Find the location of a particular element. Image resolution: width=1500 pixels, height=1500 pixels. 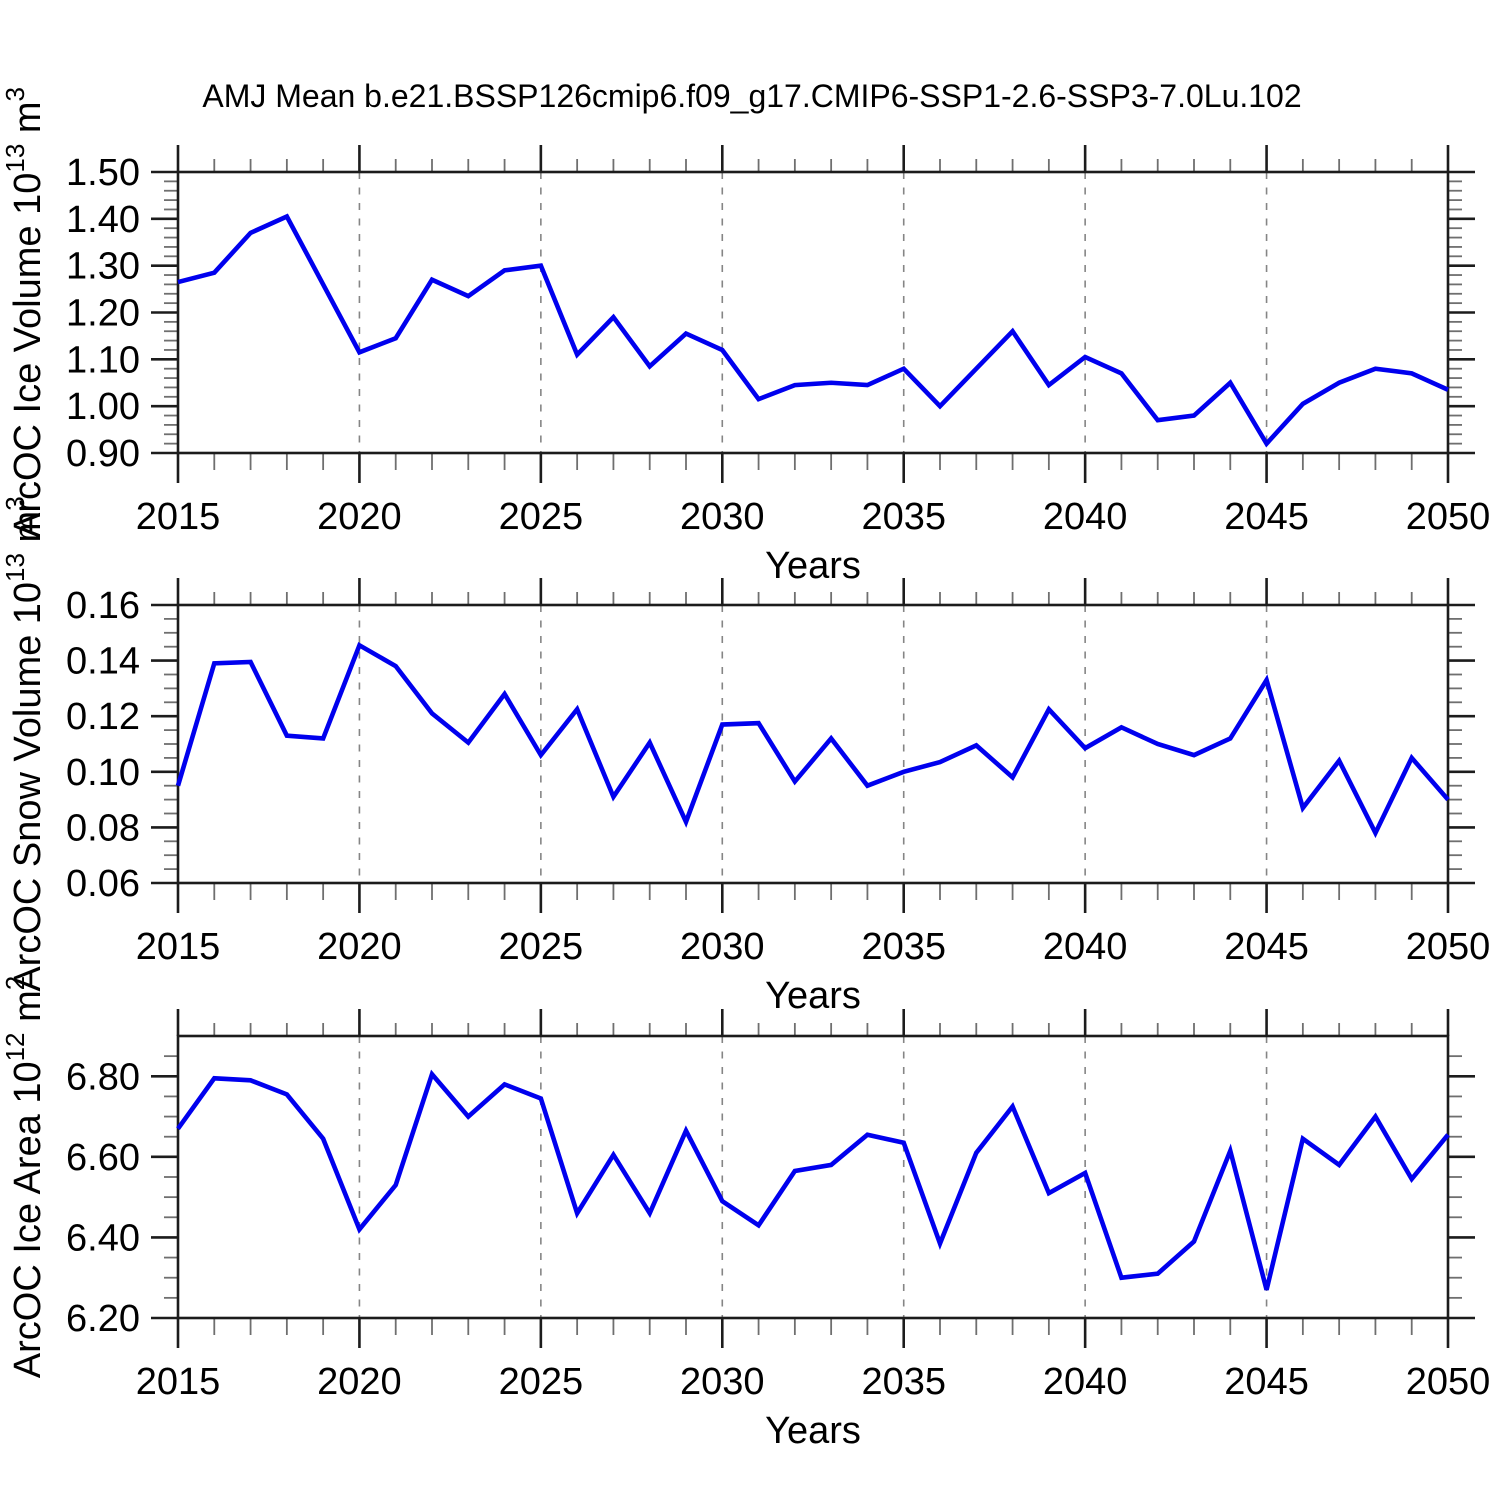

svg-text: 6.40 is located at coordinates (103, 1238).